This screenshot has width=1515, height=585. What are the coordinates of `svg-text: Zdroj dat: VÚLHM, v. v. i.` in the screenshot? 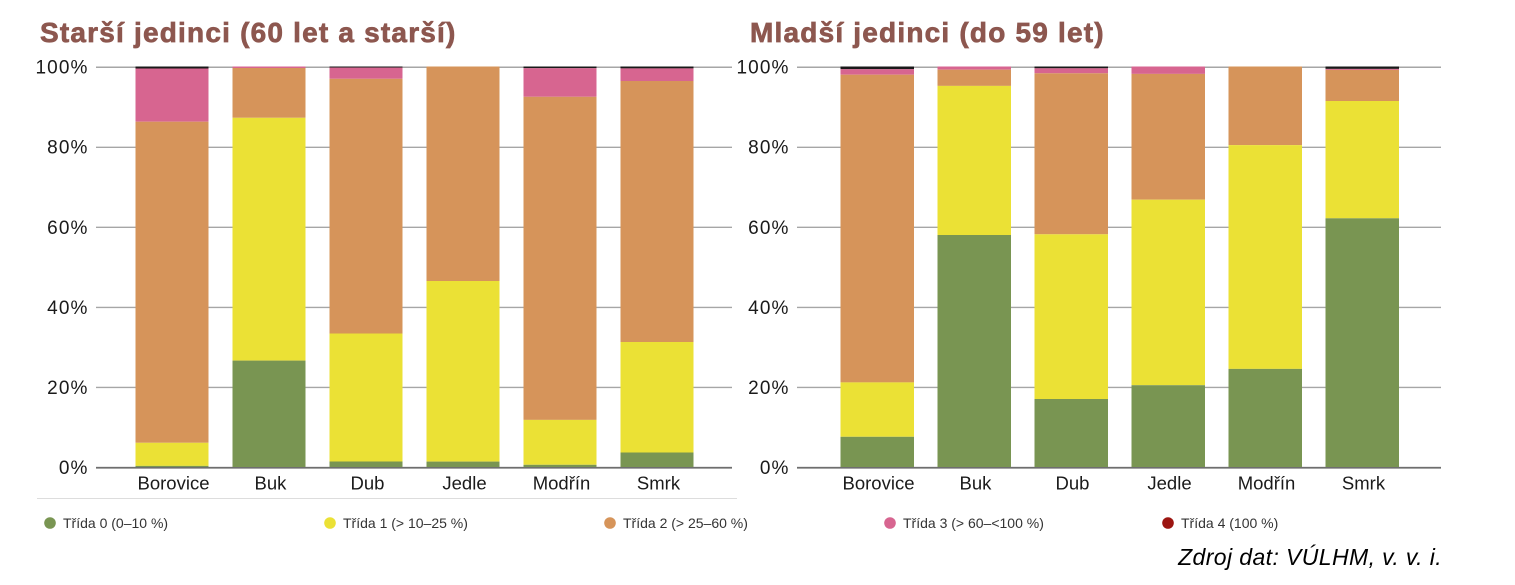 It's located at (1309, 557).